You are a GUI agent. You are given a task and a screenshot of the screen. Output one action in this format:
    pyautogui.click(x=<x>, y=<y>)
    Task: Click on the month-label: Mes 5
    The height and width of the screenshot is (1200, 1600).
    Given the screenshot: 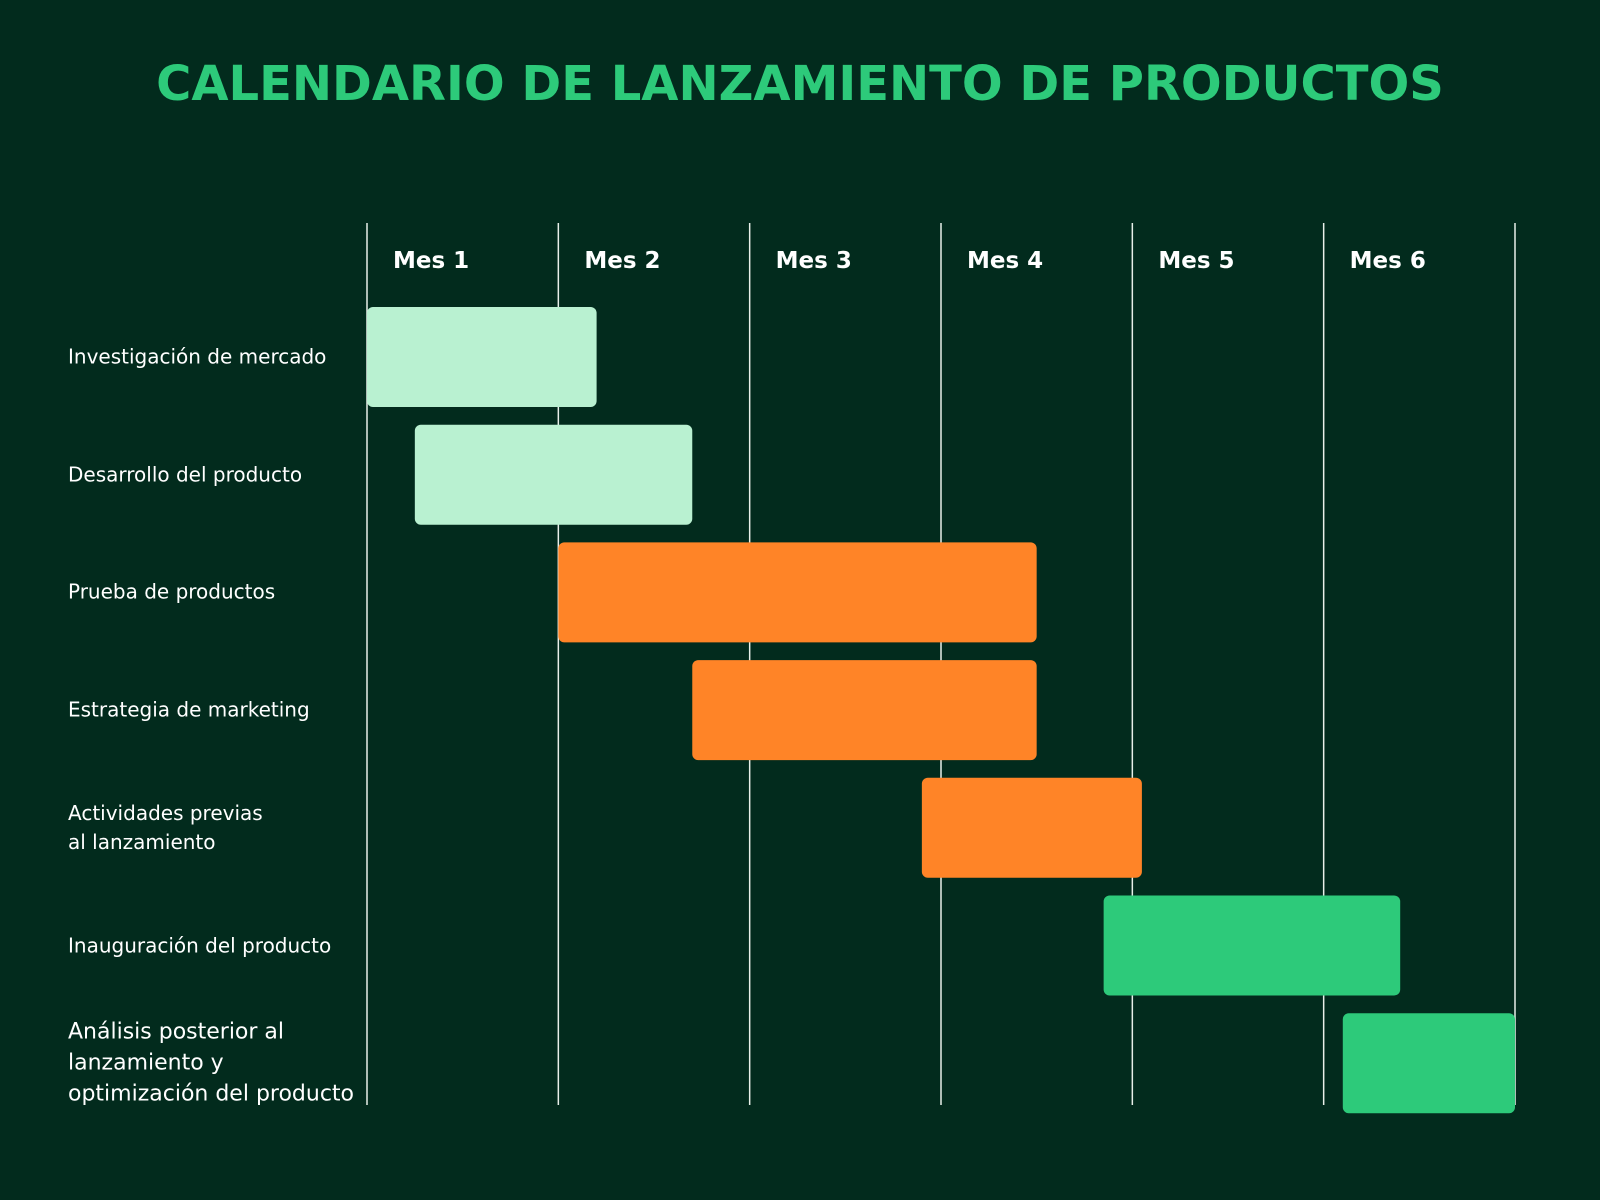 What is the action you would take?
    pyautogui.click(x=1196, y=261)
    